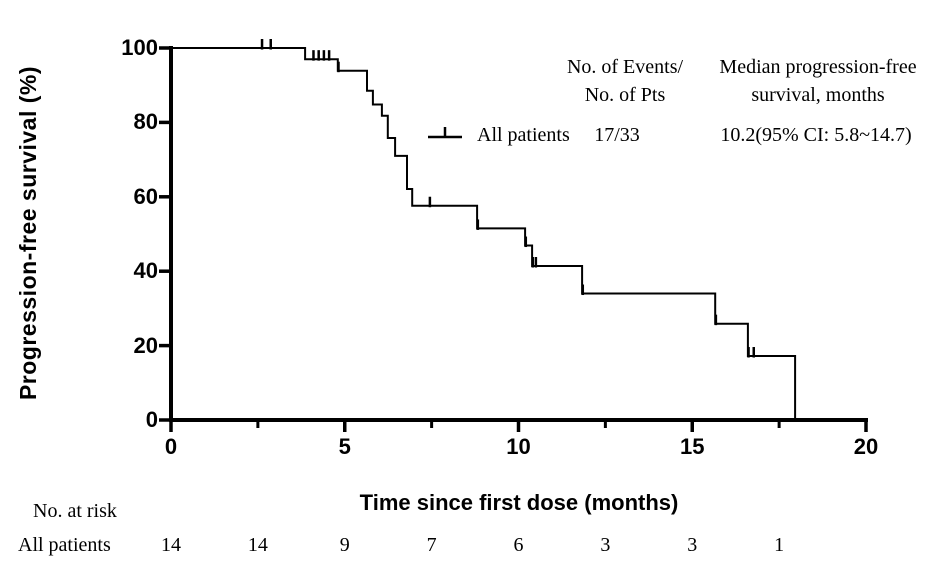 The width and height of the screenshot is (931, 586). Describe the element at coordinates (816, 135) in the screenshot. I see `legend-median-value: 10.2(95% CI: 5.8~14.7)` at that location.